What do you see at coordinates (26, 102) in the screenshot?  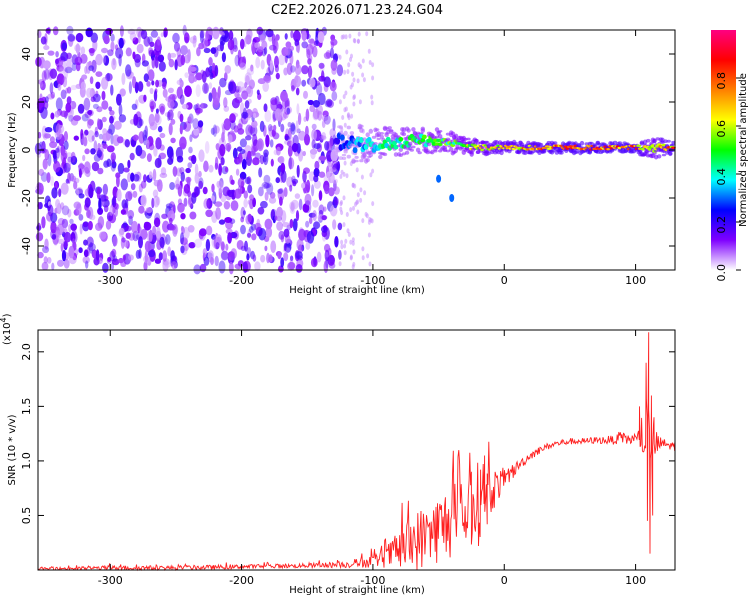 I see `spectrogram-y-tick-label: 20` at bounding box center [26, 102].